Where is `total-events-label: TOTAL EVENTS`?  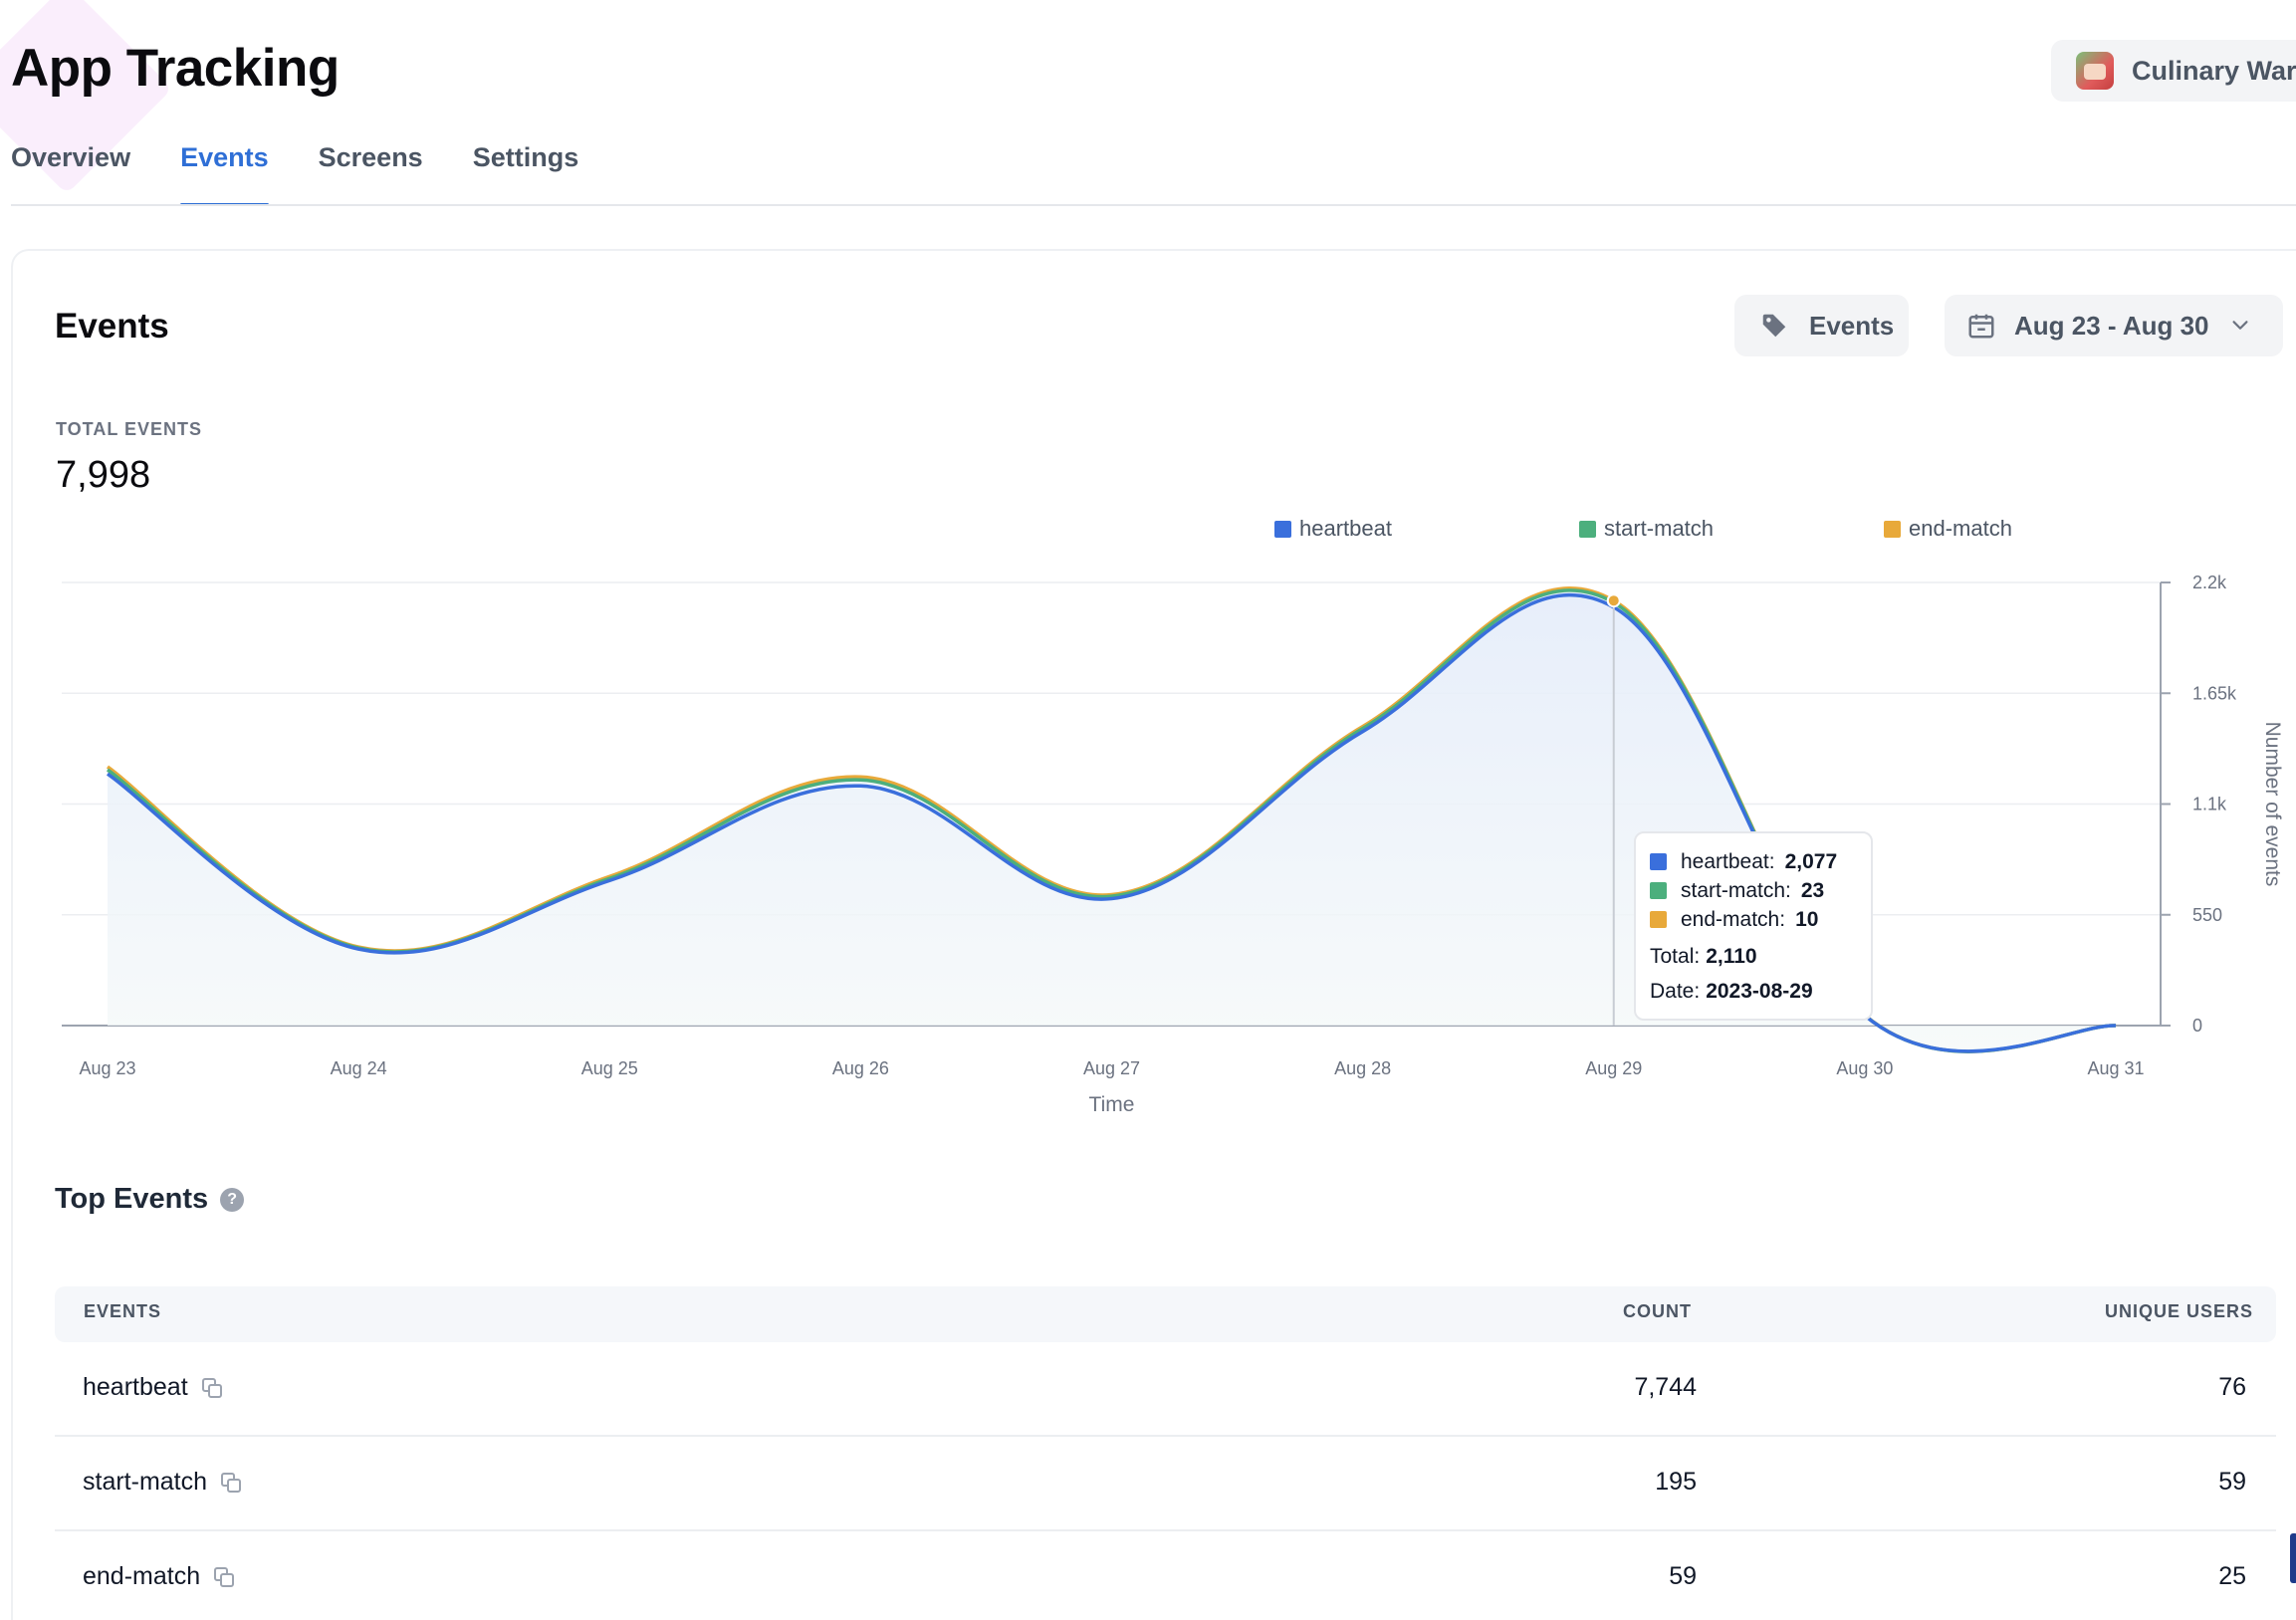
total-events-label: TOTAL EVENTS is located at coordinates (129, 429).